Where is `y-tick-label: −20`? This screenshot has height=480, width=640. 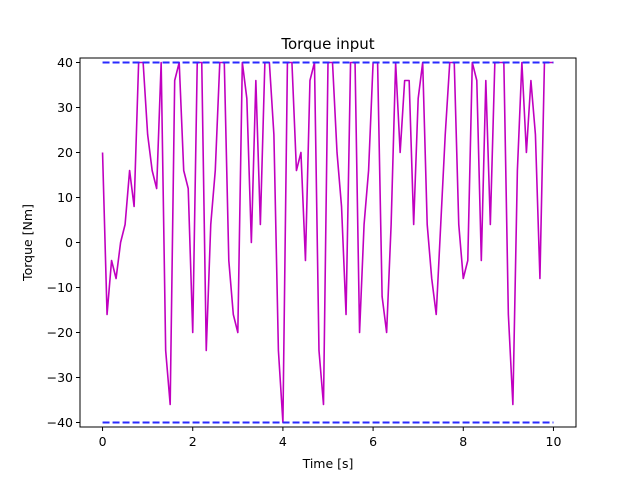 y-tick-label: −20 is located at coordinates (60, 332).